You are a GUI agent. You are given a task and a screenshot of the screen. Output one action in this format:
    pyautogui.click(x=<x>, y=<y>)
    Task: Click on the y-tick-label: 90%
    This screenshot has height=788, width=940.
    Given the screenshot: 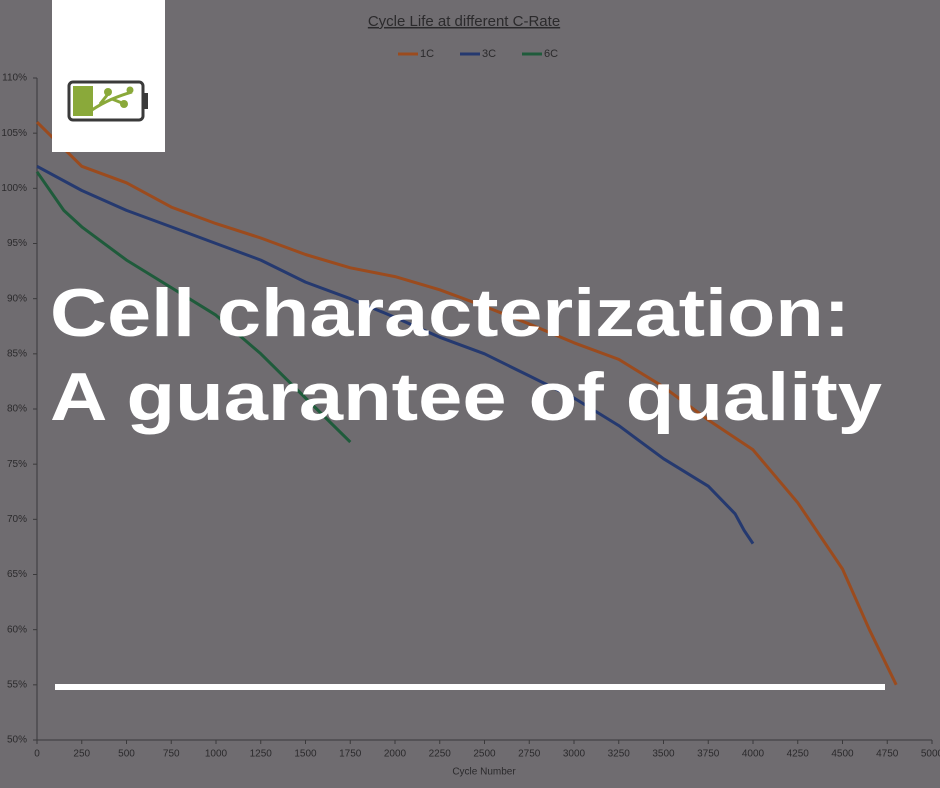 What is the action you would take?
    pyautogui.click(x=17, y=298)
    